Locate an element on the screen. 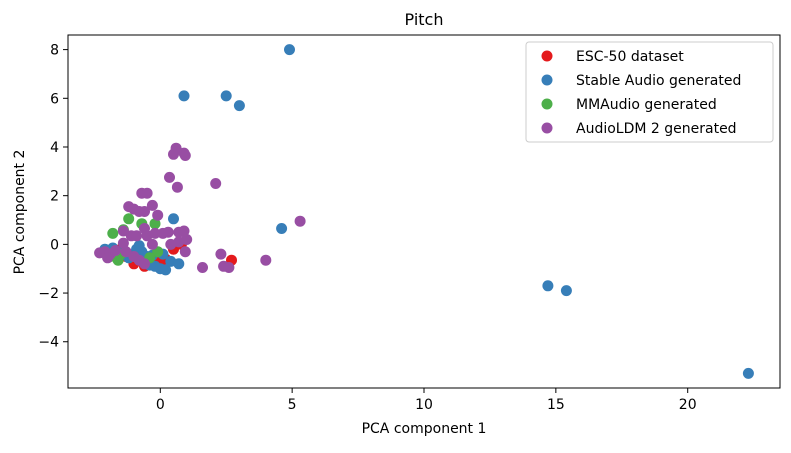  x-axis-ticks: 0 5 10 15 20 is located at coordinates (426, 400).